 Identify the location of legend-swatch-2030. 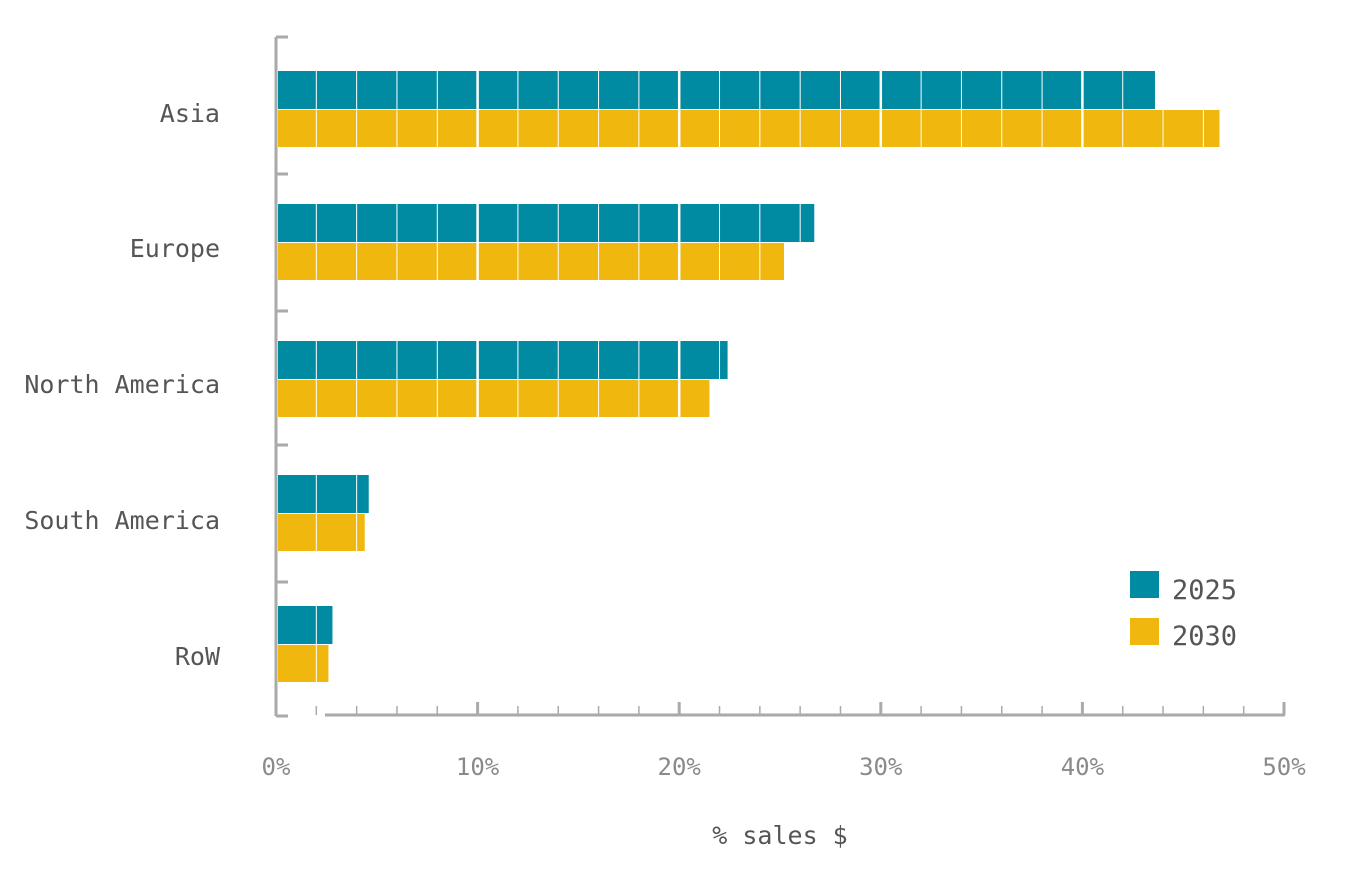
(1144, 631).